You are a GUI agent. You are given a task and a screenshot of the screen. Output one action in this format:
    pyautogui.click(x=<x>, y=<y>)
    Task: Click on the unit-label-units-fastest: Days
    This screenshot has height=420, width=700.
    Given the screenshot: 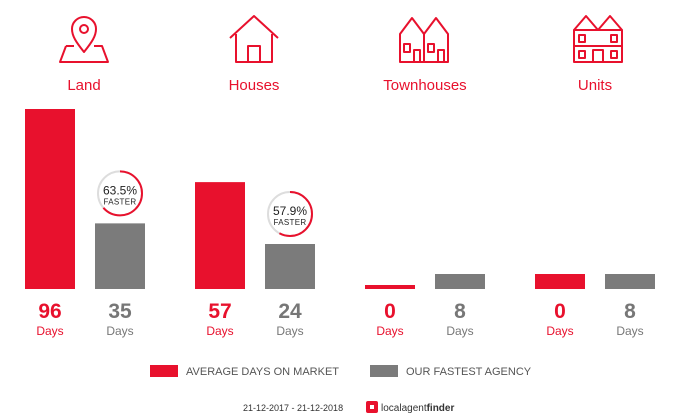 What is the action you would take?
    pyautogui.click(x=629, y=331)
    